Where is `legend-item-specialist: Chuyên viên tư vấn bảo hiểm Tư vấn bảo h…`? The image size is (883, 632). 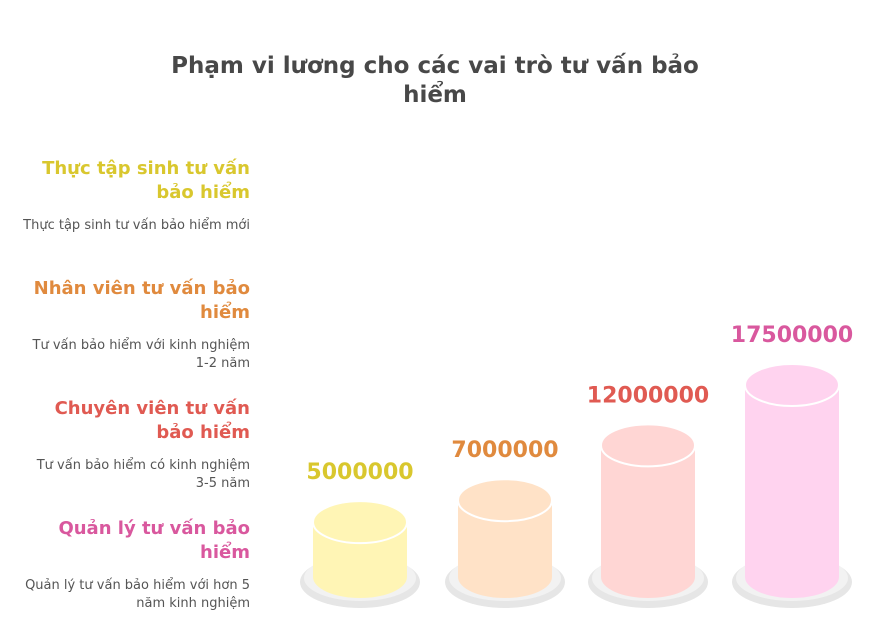 legend-item-specialist: Chuyên viên tư vấn bảo hiểm Tư vấn bảo h… is located at coordinates (135, 445).